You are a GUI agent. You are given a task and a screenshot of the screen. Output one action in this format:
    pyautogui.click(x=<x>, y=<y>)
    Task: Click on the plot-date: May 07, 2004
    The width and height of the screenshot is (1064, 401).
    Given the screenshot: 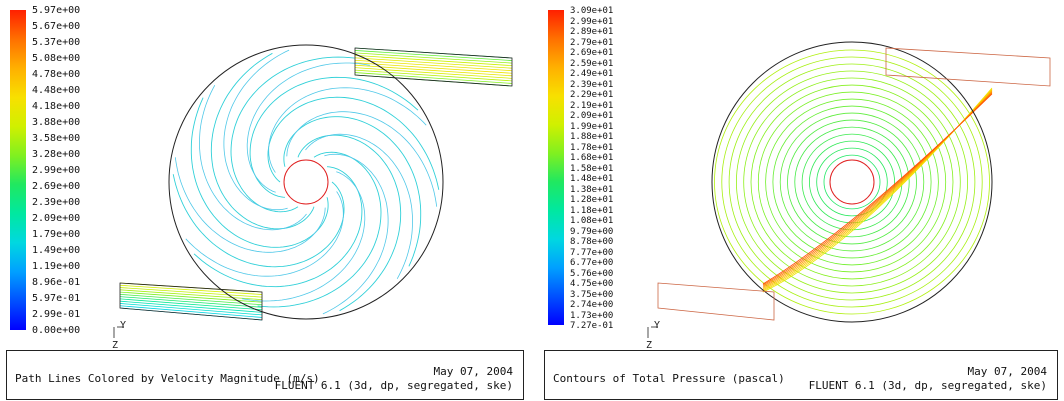 What is the action you would take?
    pyautogui.click(x=473, y=371)
    